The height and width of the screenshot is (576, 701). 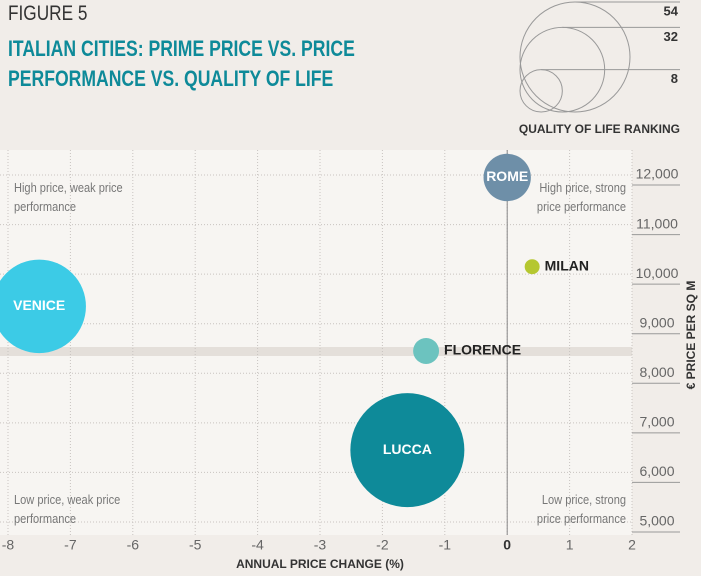 What do you see at coordinates (656, 521) in the screenshot?
I see `y-tick-label: 5,000` at bounding box center [656, 521].